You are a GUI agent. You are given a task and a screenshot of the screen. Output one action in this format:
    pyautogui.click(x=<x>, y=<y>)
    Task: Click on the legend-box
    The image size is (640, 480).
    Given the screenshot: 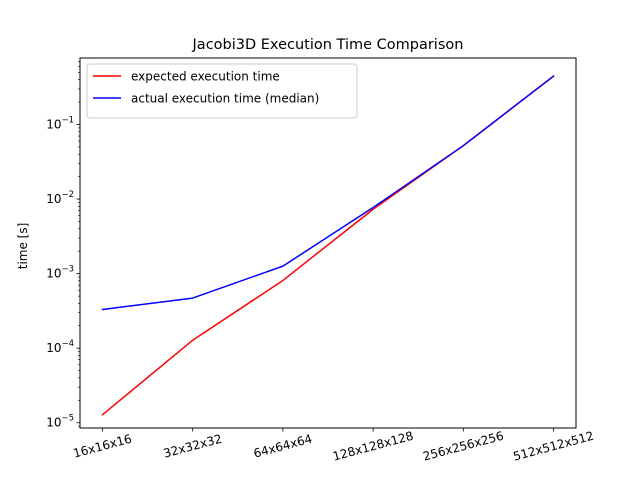 What is the action you would take?
    pyautogui.click(x=222, y=91)
    